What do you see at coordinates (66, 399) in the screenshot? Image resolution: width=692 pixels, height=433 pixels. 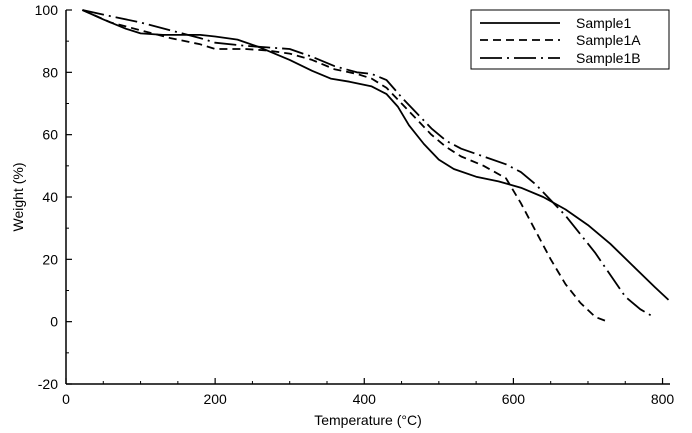 I see `x-tick-label: 0` at bounding box center [66, 399].